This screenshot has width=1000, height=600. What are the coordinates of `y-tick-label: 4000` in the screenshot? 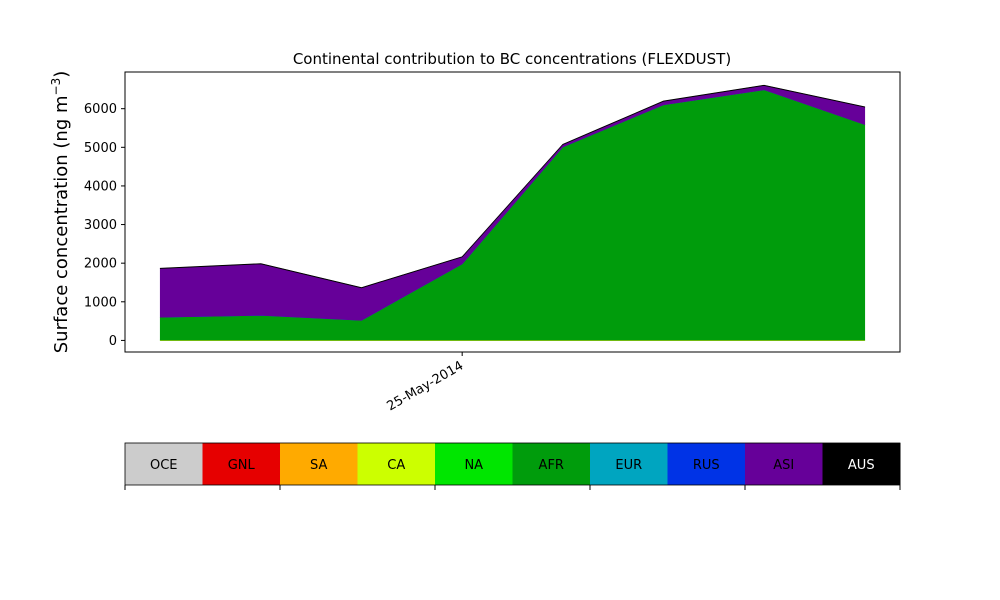 It's located at (100, 186).